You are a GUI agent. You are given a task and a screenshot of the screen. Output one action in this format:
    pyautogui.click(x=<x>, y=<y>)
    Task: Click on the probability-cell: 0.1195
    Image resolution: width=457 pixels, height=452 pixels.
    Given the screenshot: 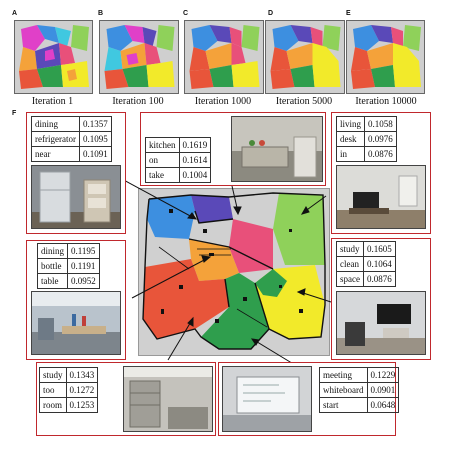 What is the action you would take?
    pyautogui.click(x=83, y=251)
    